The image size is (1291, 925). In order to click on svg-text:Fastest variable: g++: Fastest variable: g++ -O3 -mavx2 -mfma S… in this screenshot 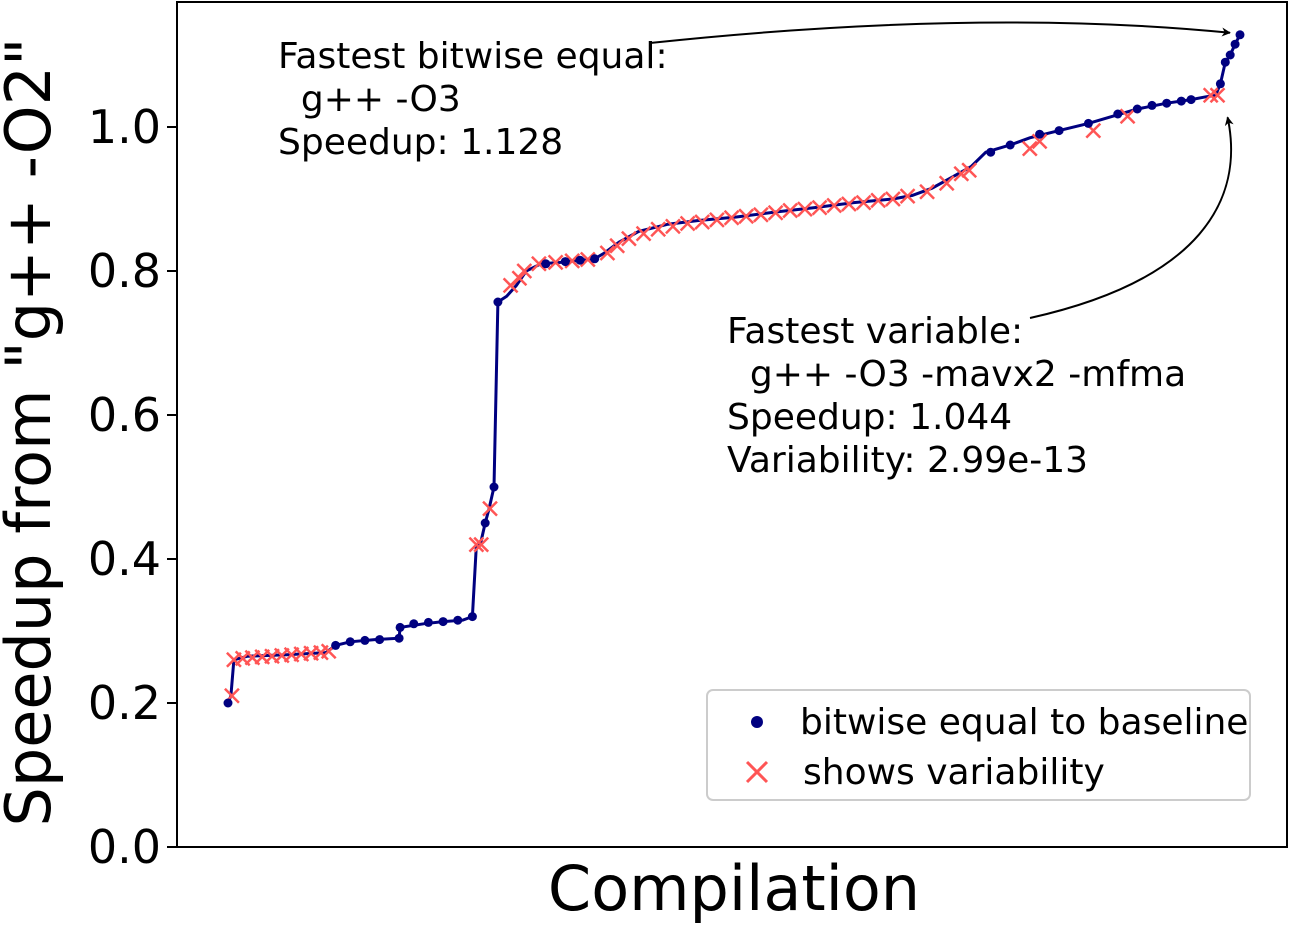, I will do `click(996, 396)`.